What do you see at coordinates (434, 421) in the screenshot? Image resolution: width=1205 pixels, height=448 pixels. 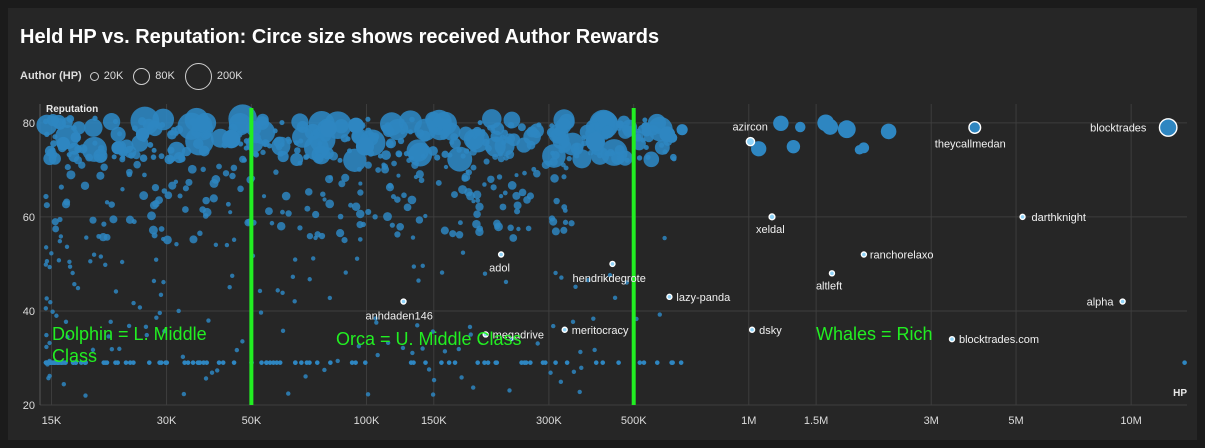 I see `x-tick-label: 150K` at bounding box center [434, 421].